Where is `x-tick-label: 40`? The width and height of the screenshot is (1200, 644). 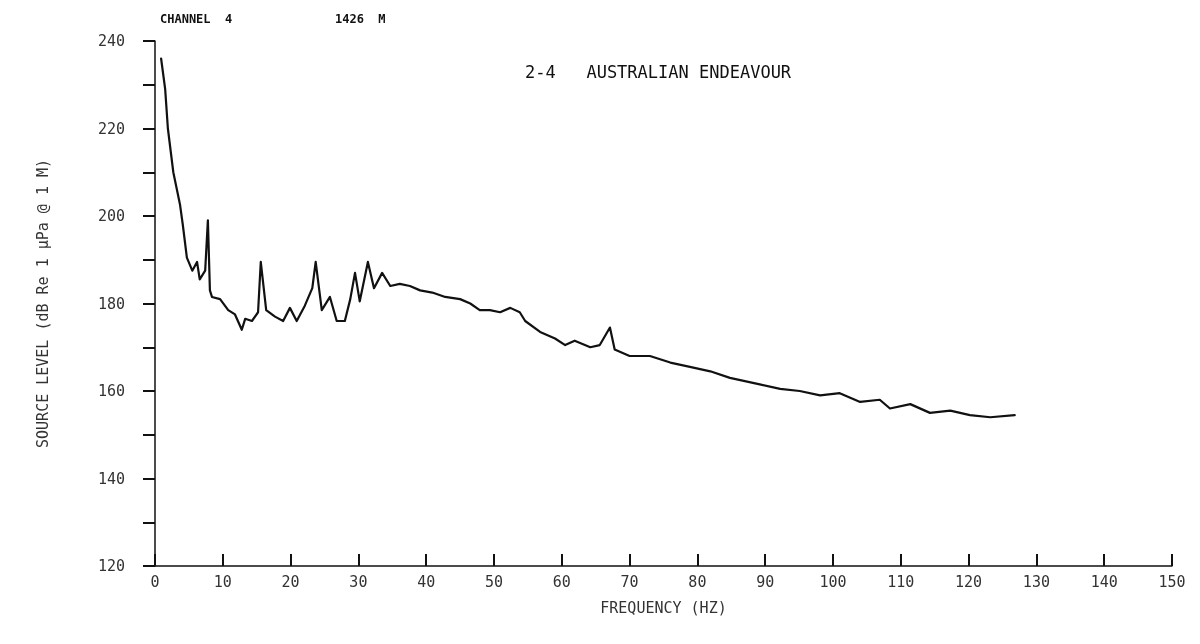
x-tick-label: 40 is located at coordinates (426, 581).